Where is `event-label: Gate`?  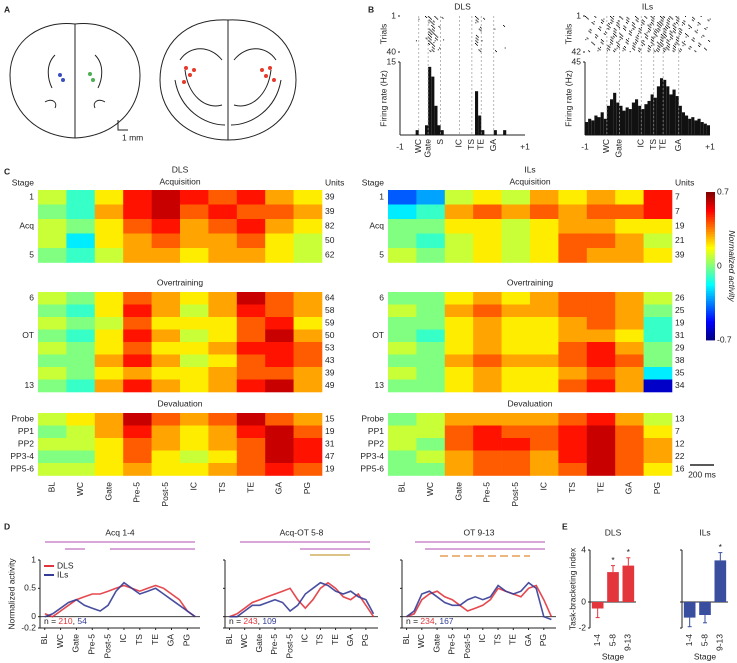 event-label: Gate is located at coordinates (427, 148).